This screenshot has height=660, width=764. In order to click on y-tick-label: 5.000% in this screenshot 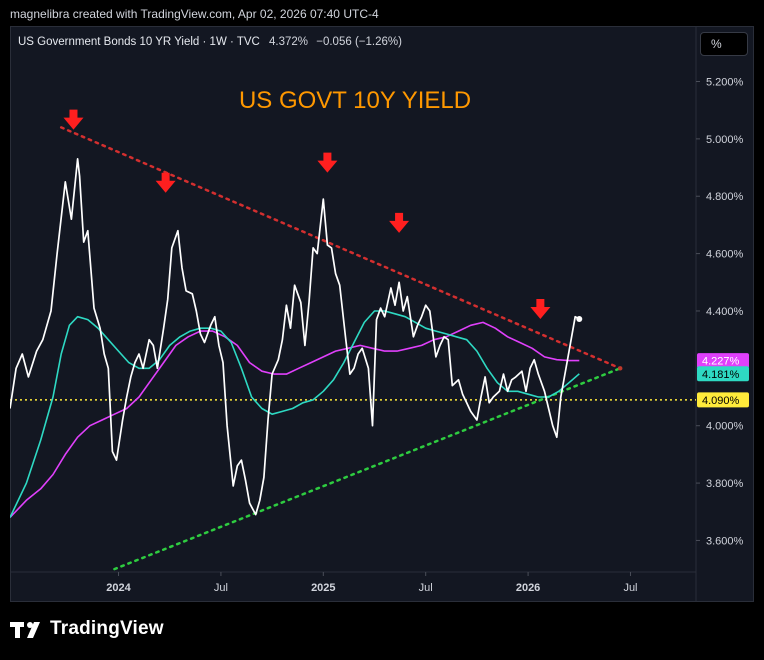, I will do `click(725, 140)`.